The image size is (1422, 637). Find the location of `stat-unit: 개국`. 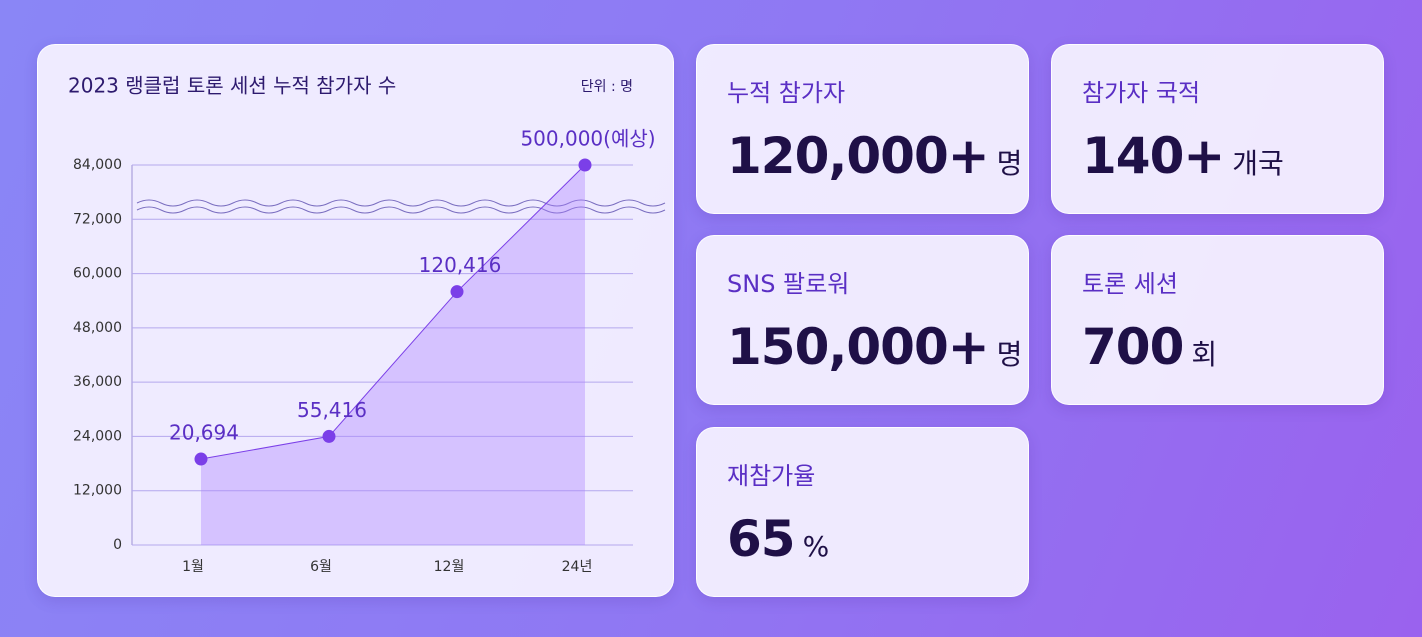

stat-unit: 개국 is located at coordinates (1258, 163).